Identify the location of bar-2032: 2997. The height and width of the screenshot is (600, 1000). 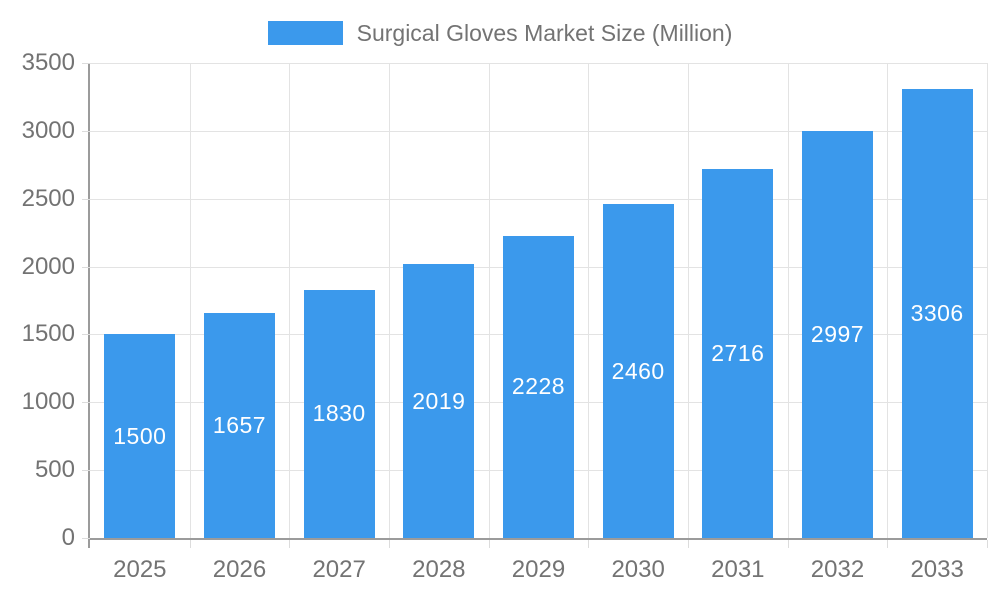
(837, 334).